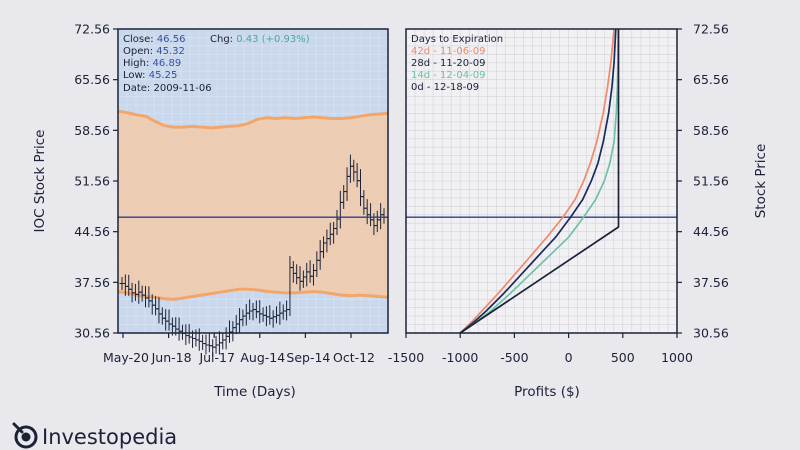  I want to click on high-label: High:, so click(136, 63).